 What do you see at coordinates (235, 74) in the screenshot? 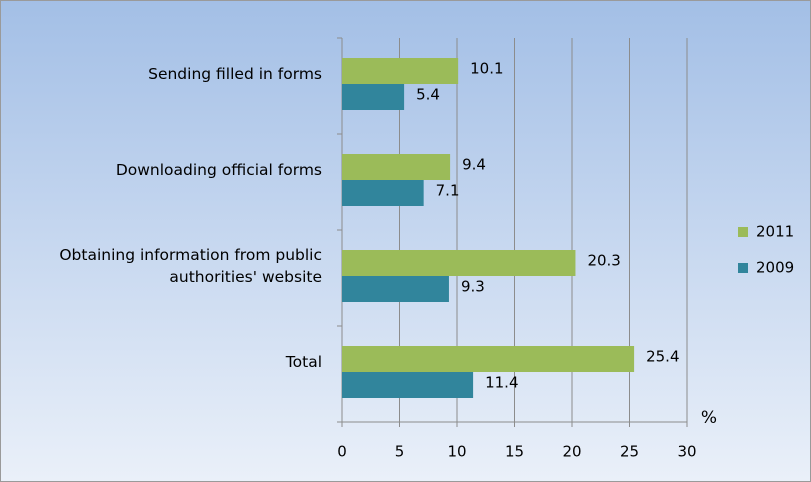
I see `y-tick-label: Sending filled in forms` at bounding box center [235, 74].